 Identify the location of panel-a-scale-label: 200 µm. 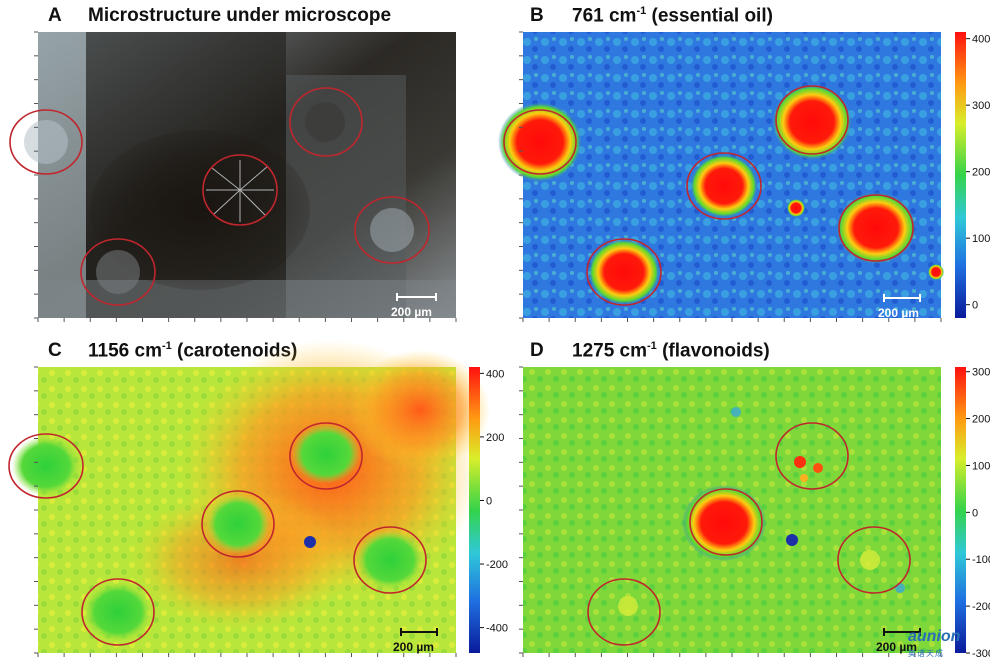
(411, 312).